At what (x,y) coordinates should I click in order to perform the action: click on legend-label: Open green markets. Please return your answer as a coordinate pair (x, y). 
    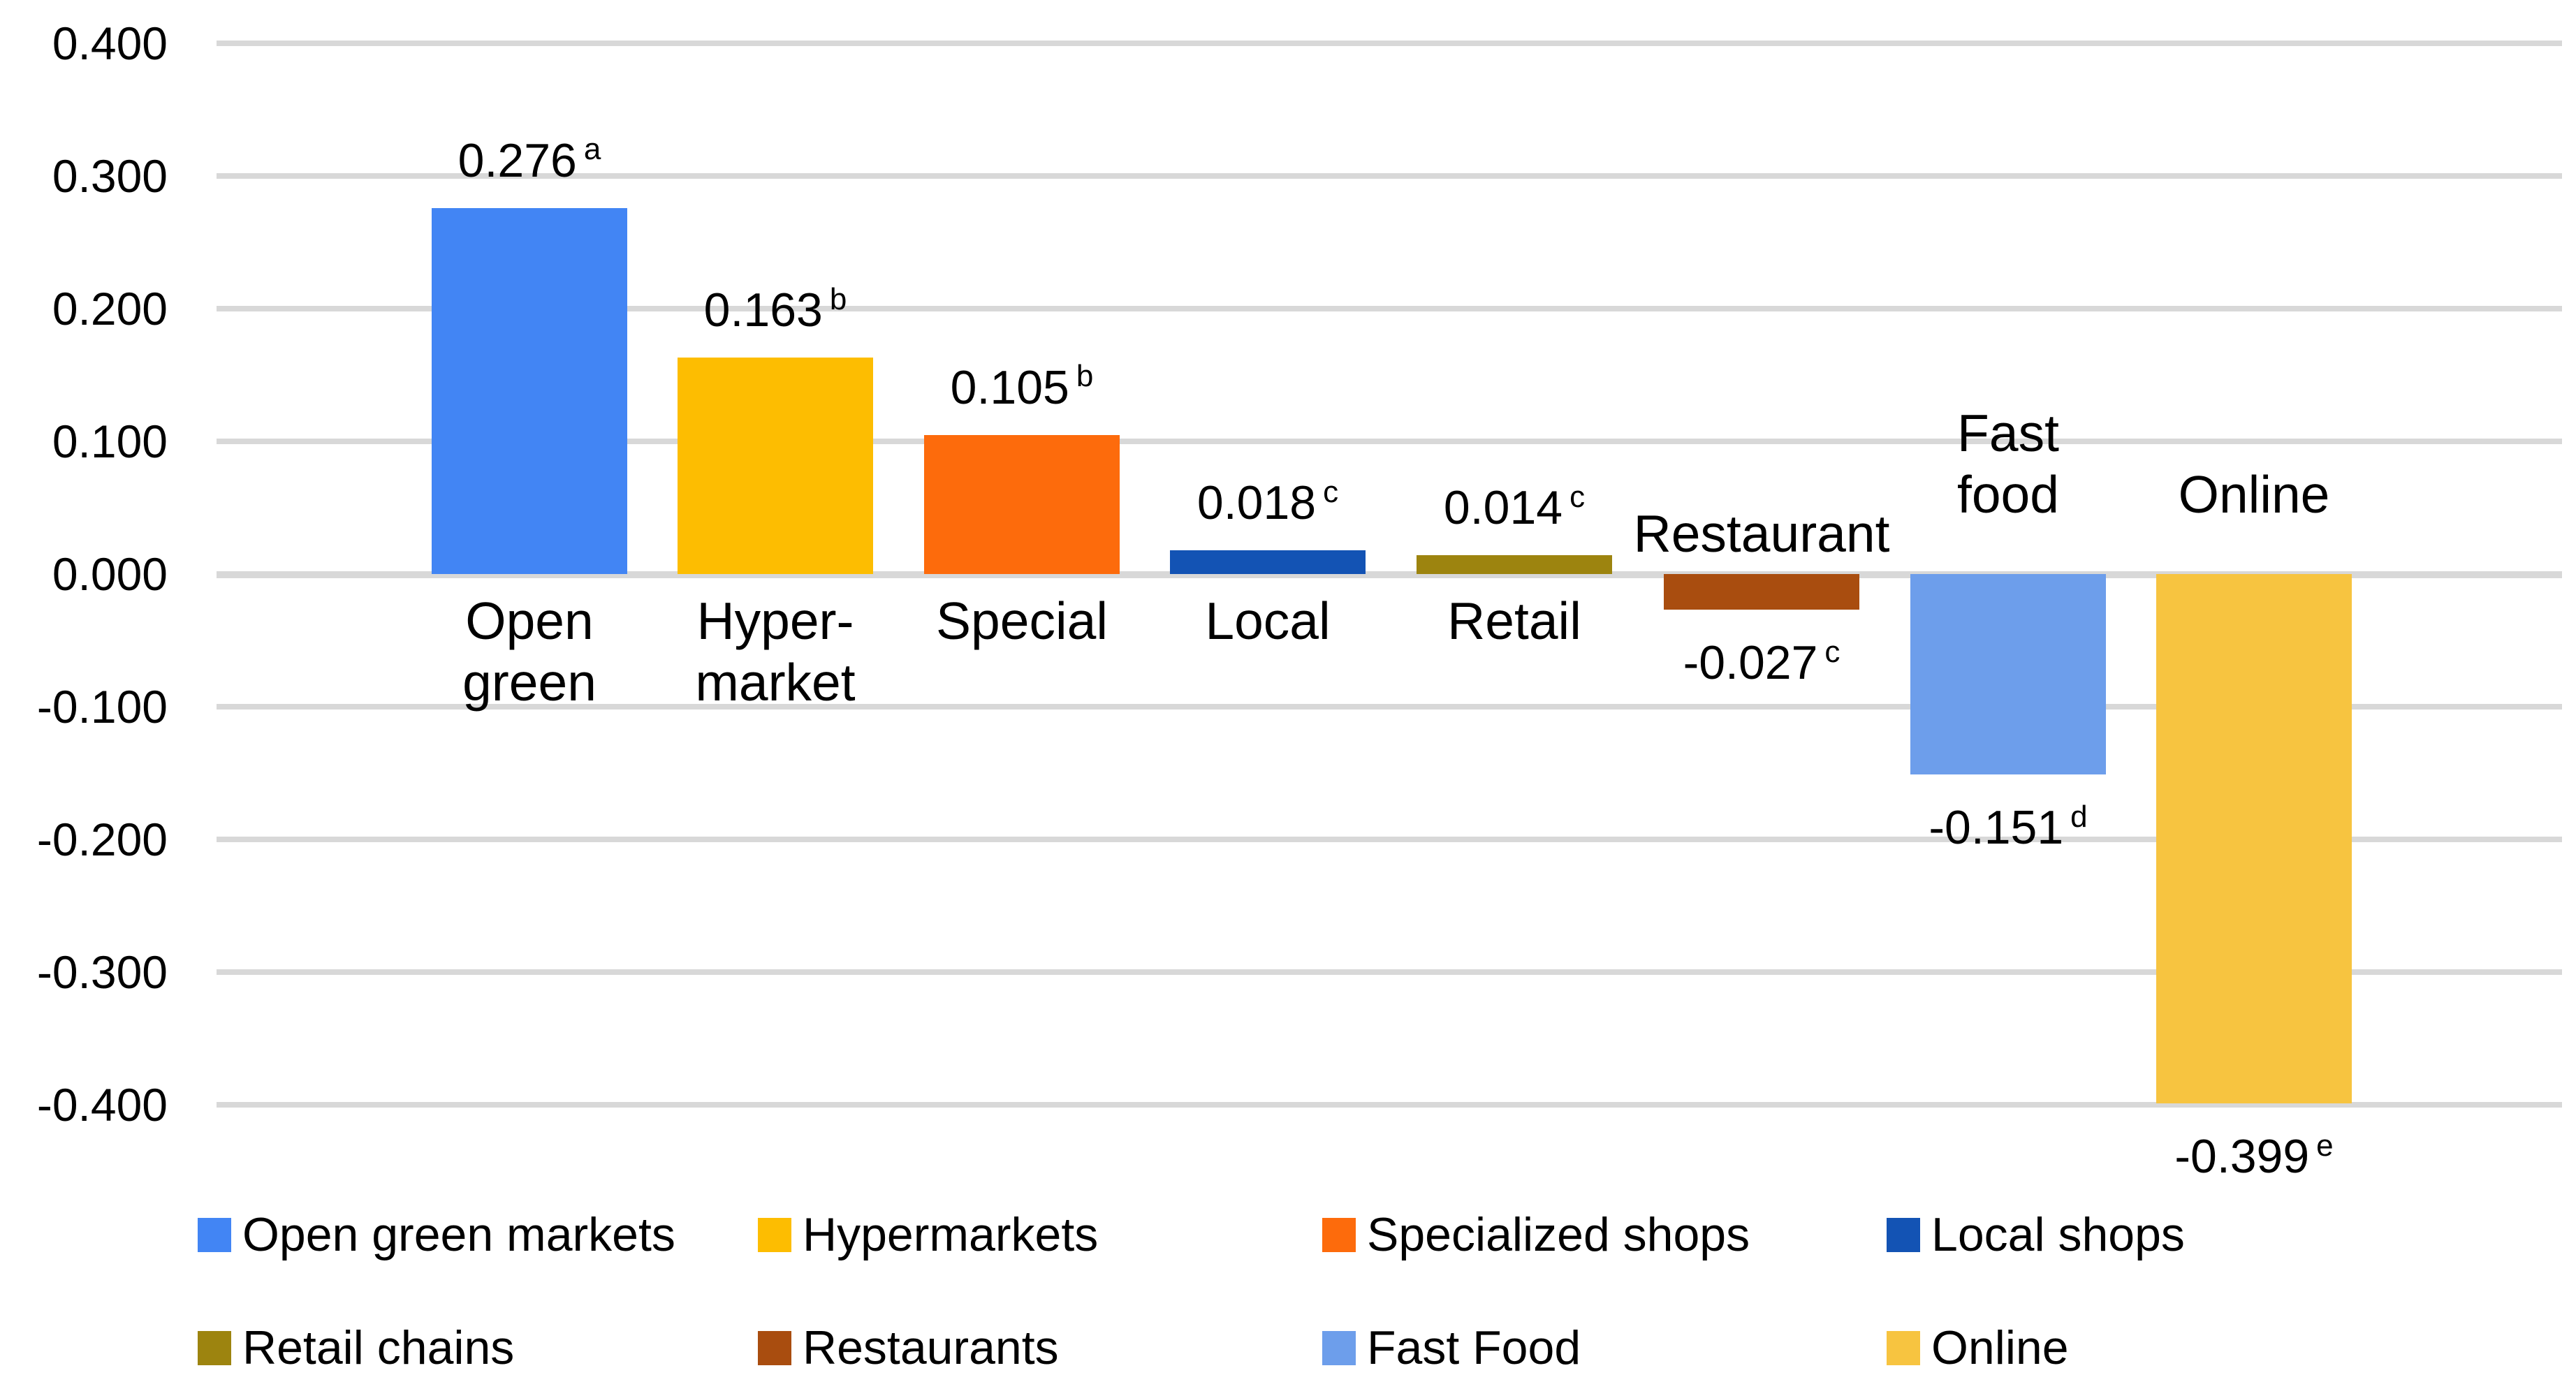
    Looking at the image, I should click on (458, 1234).